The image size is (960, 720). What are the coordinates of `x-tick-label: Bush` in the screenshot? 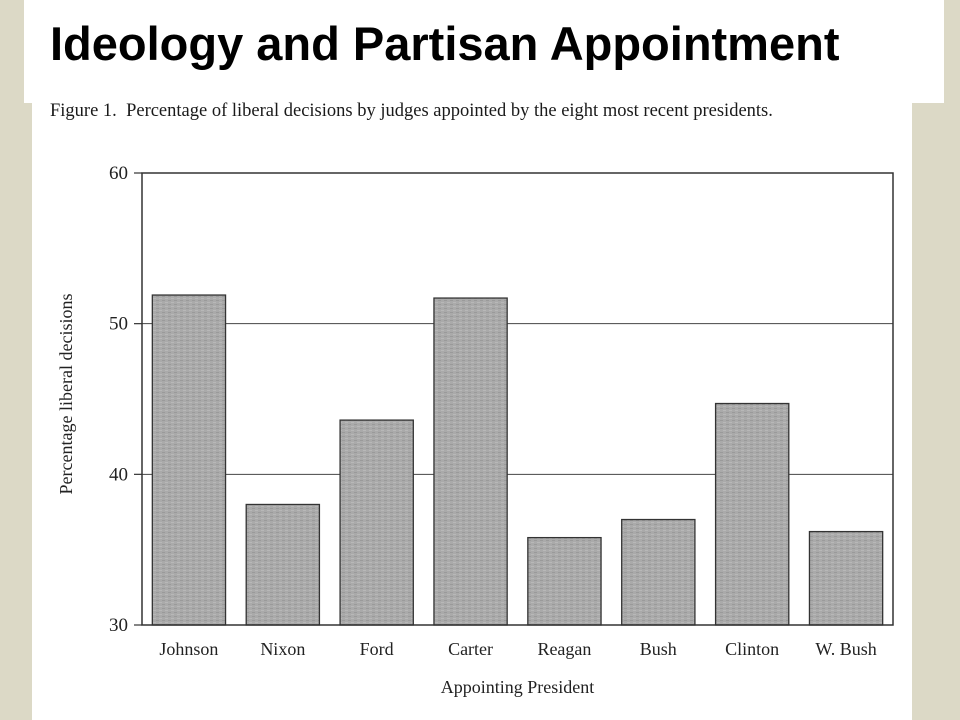 It's located at (658, 649).